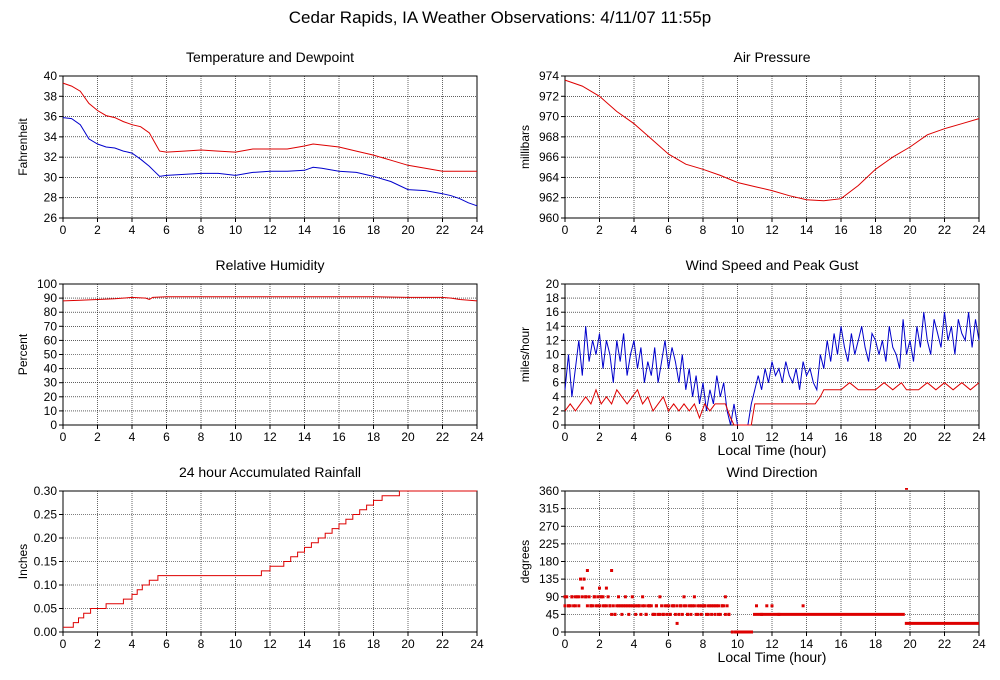 This screenshot has width=1000, height=680. I want to click on y-tick-label: 960, so click(549, 218).